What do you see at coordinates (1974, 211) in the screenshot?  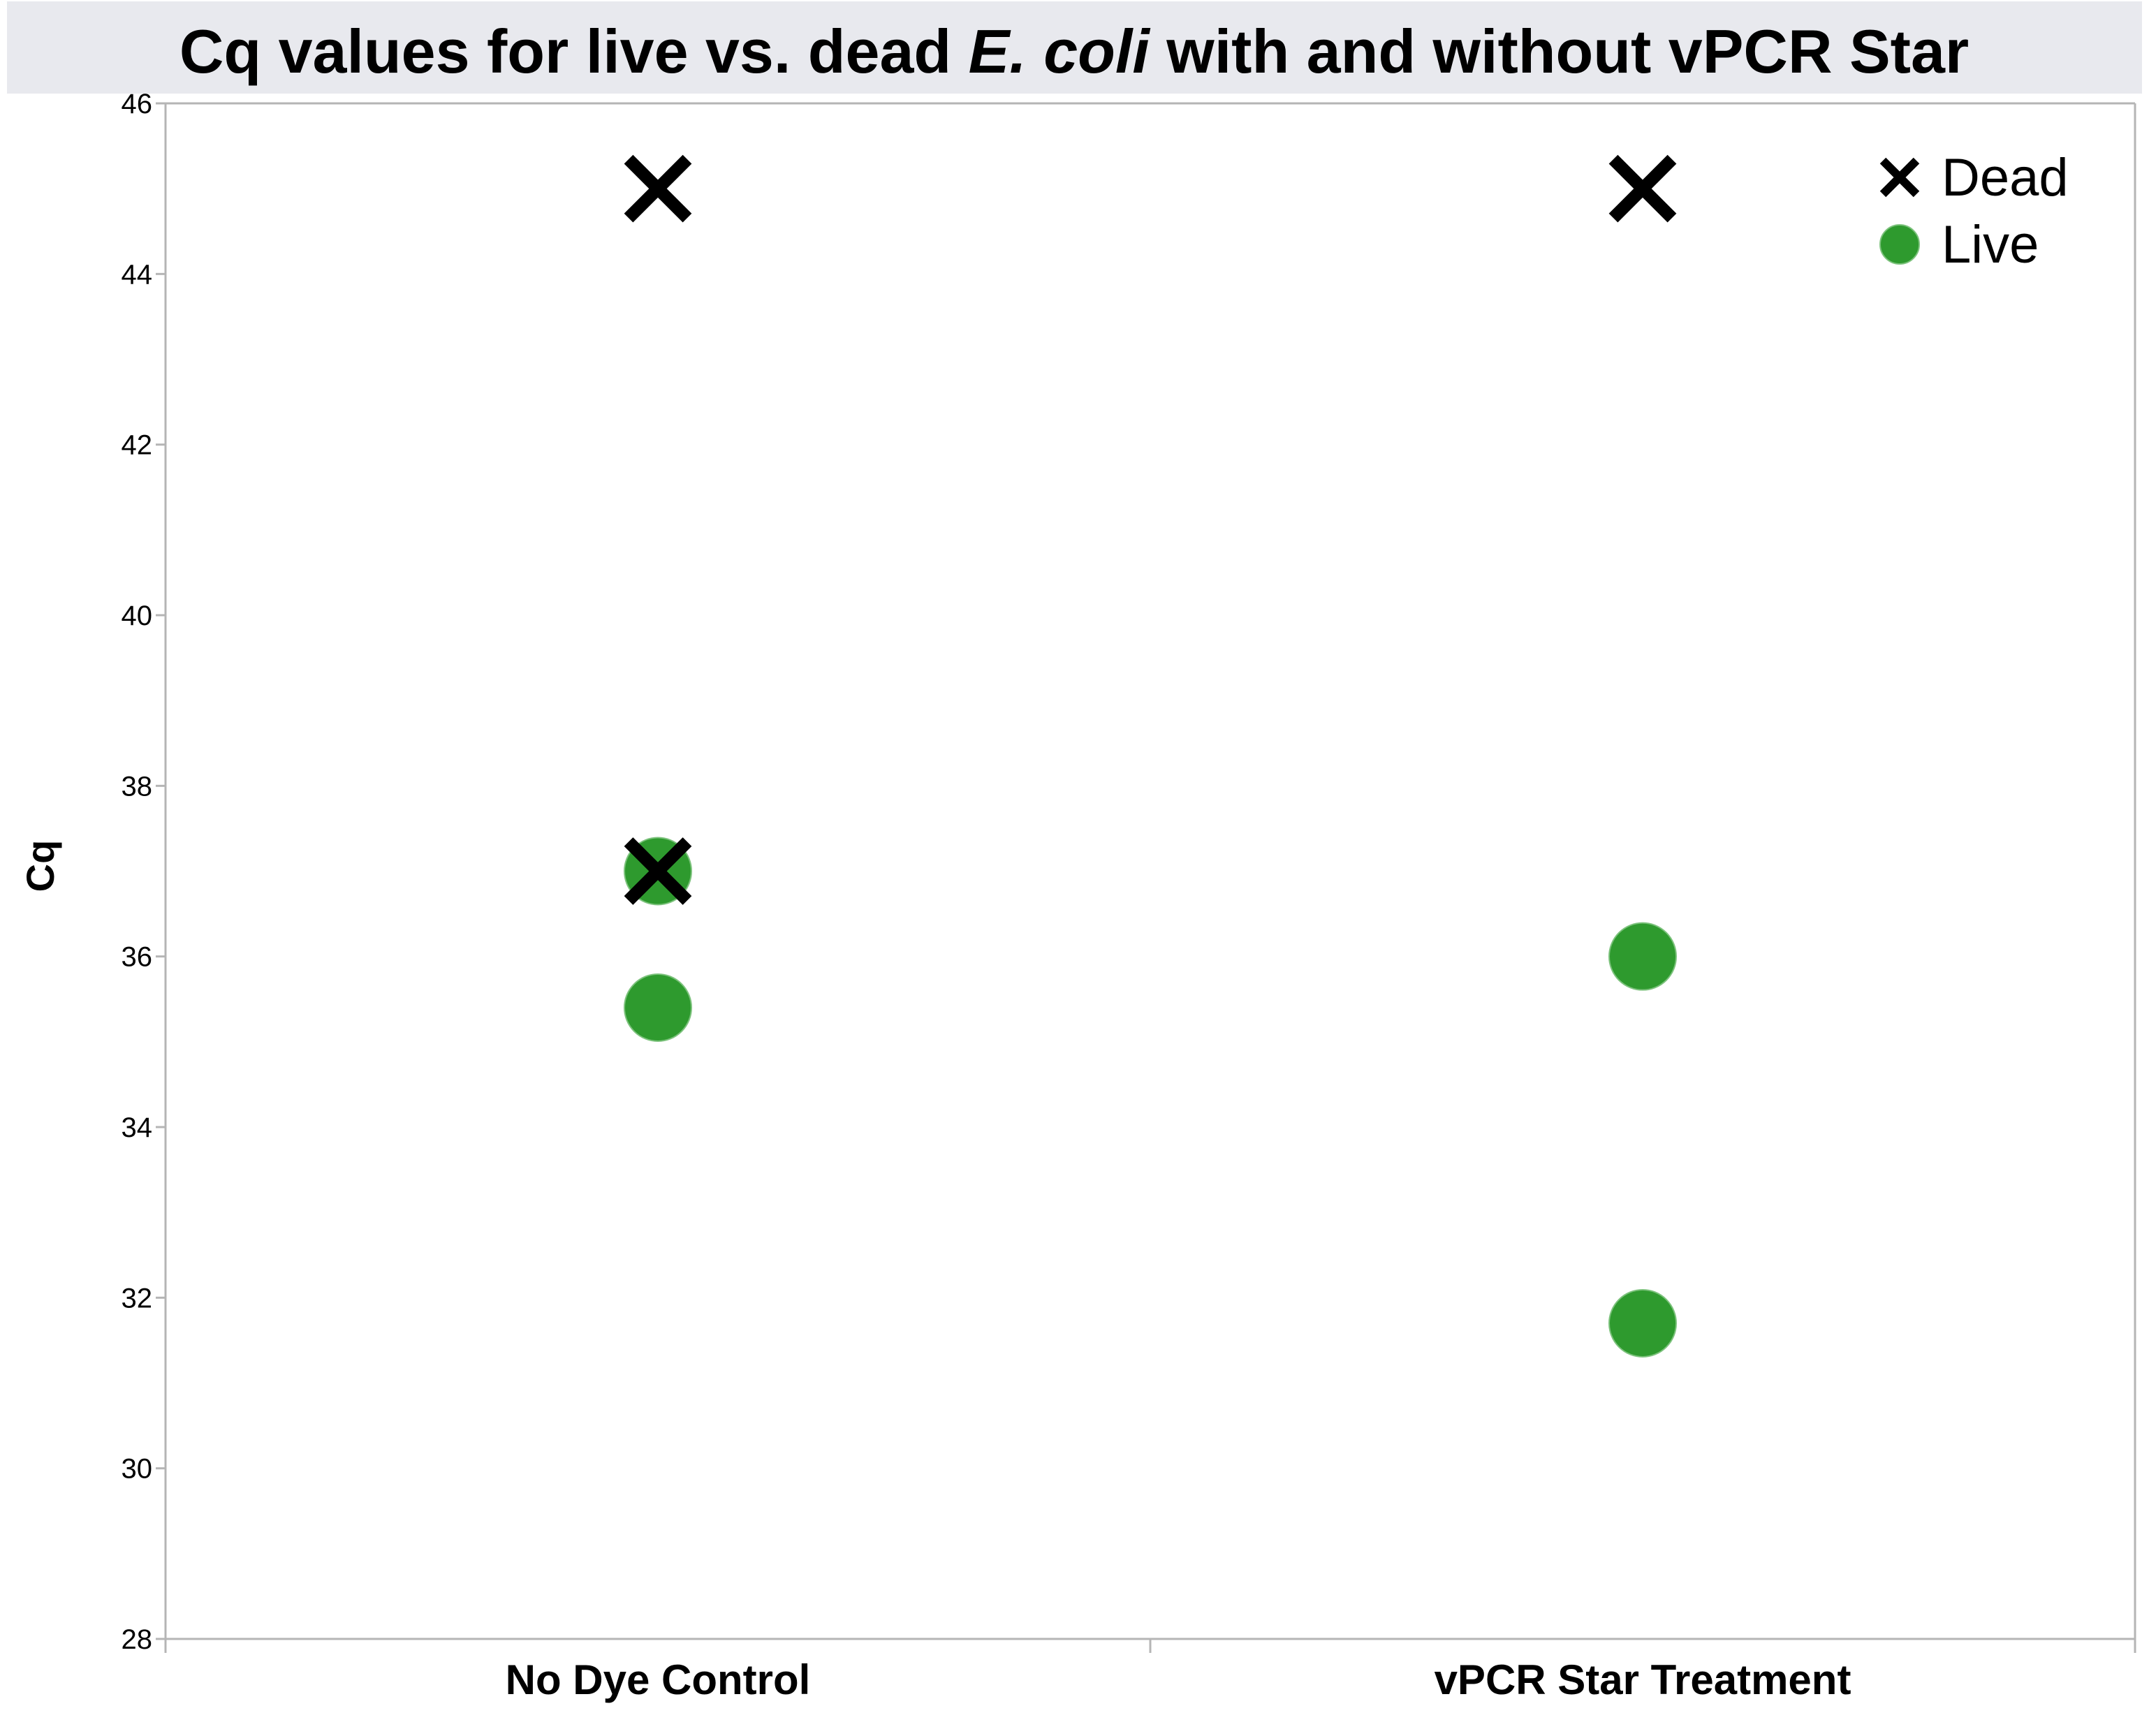 I see `legend: Dead Live` at bounding box center [1974, 211].